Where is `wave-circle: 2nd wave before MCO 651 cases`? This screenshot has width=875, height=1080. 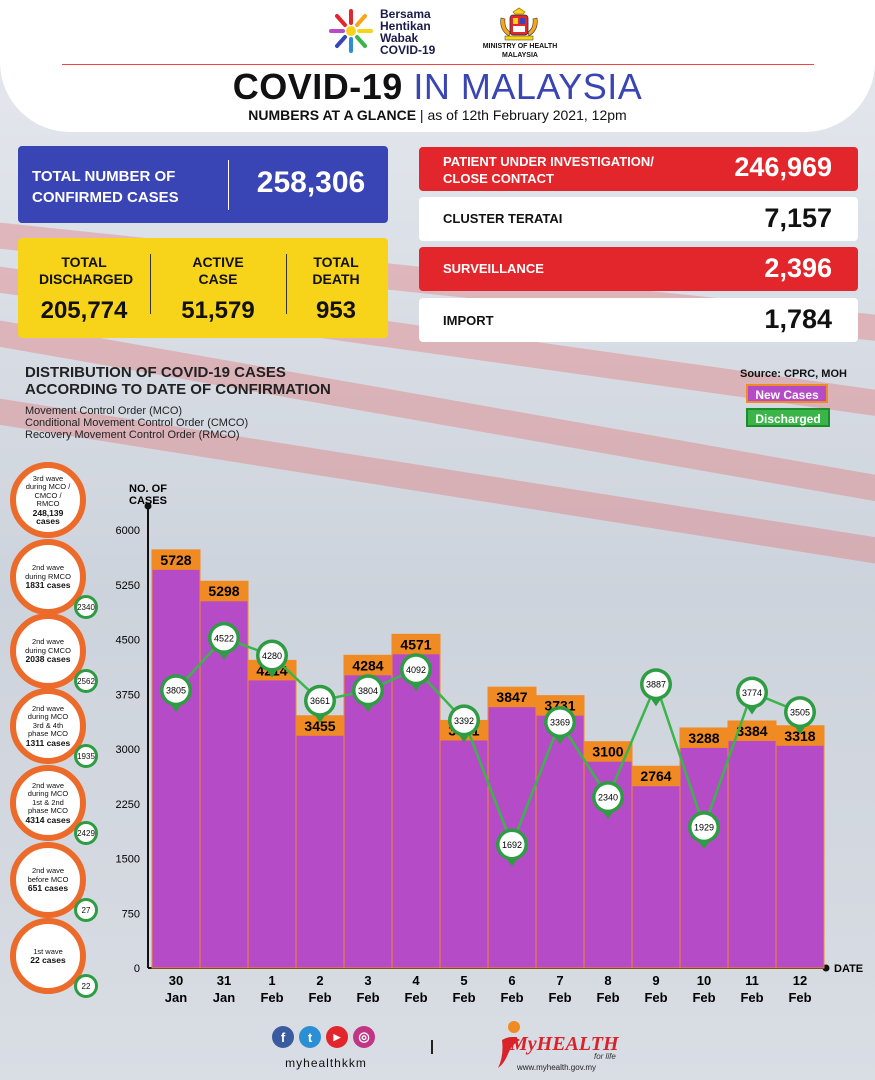 wave-circle: 2nd wave before MCO 651 cases is located at coordinates (48, 880).